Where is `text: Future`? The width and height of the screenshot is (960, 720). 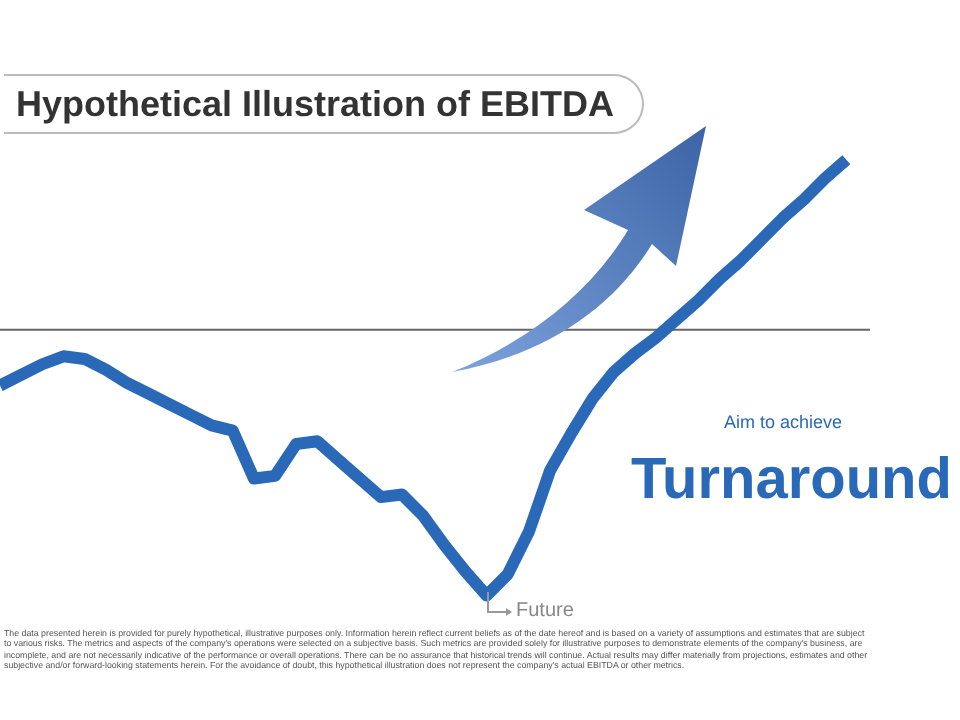
text: Future is located at coordinates (545, 611).